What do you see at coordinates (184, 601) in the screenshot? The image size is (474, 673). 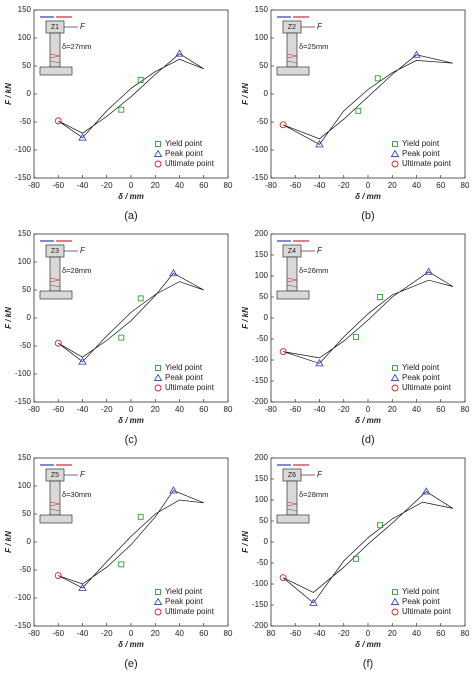 I see `legend-label: Peak point` at bounding box center [184, 601].